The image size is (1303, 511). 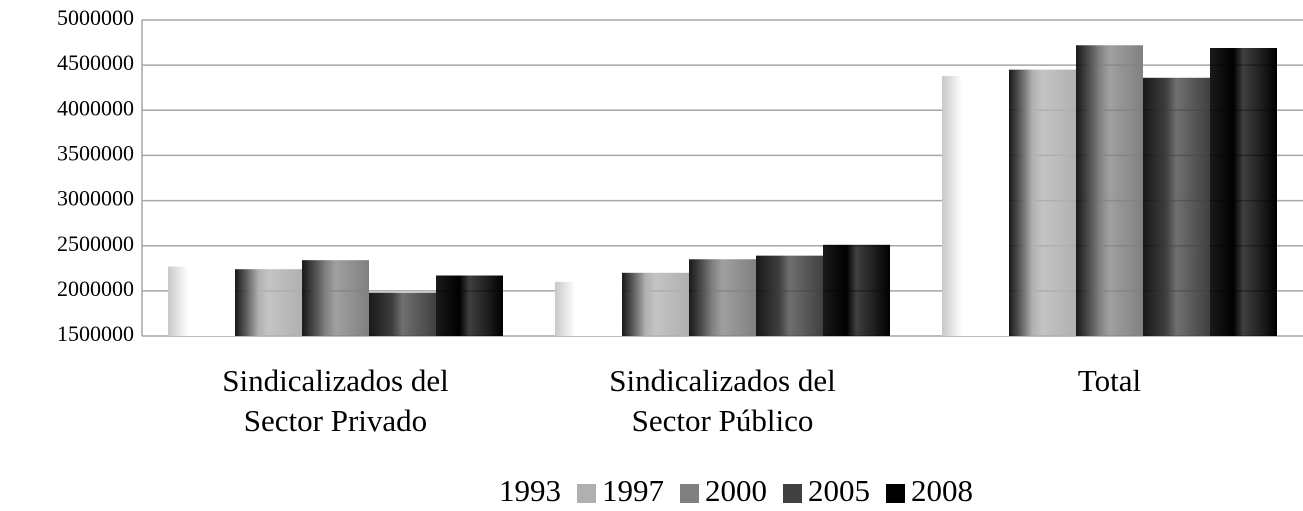 I want to click on y-tick-label: 4500000, so click(x=95, y=62).